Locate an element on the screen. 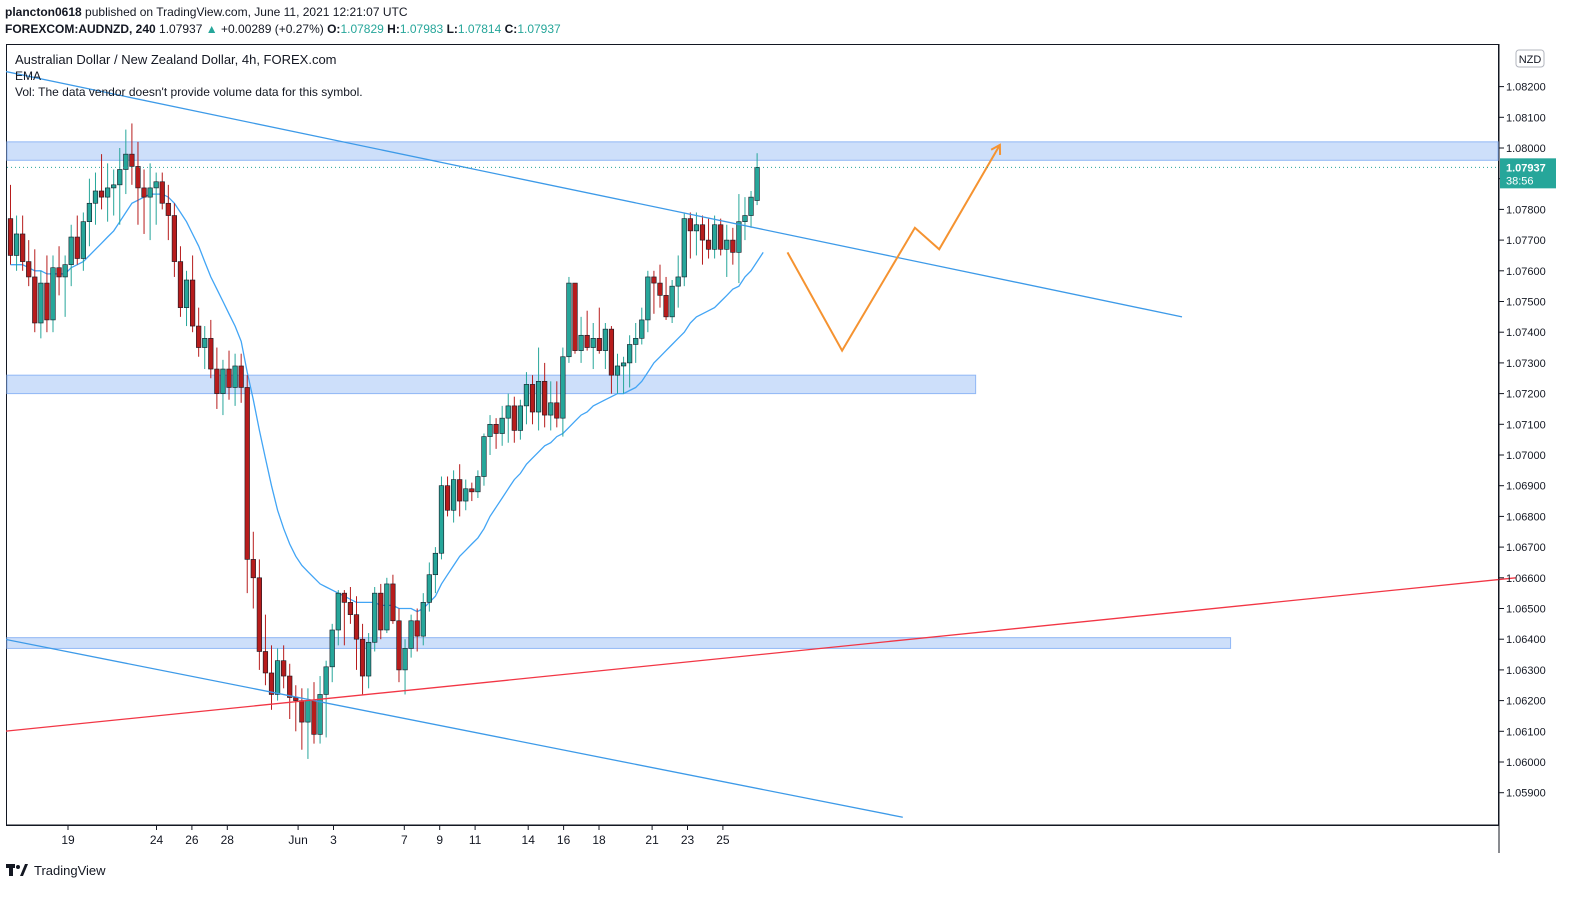  time-tick-label: 16 is located at coordinates (564, 840).